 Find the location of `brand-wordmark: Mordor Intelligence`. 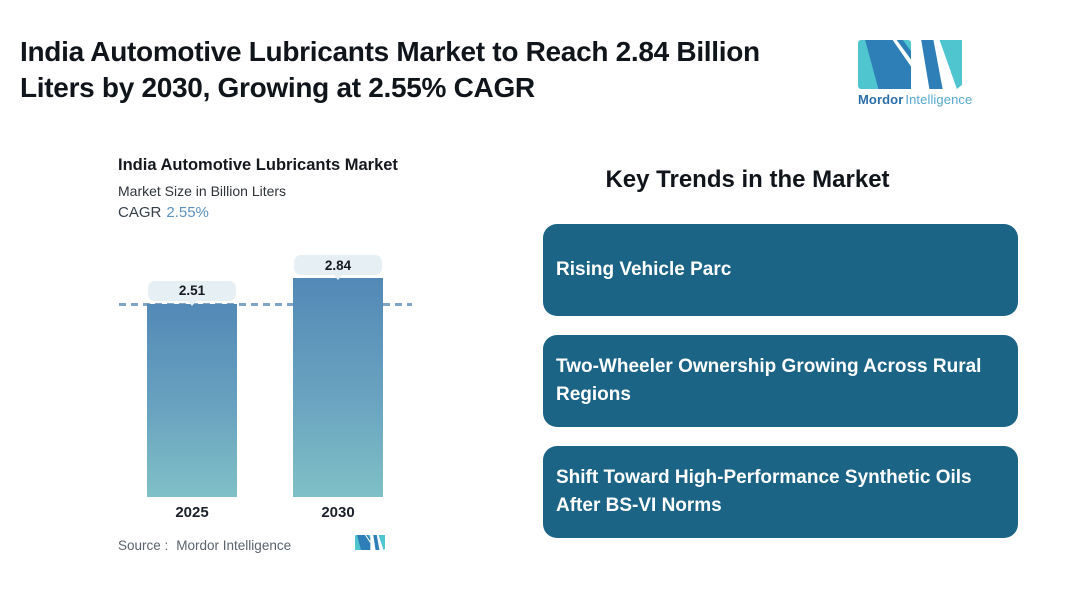

brand-wordmark: Mordor Intelligence is located at coordinates (915, 99).